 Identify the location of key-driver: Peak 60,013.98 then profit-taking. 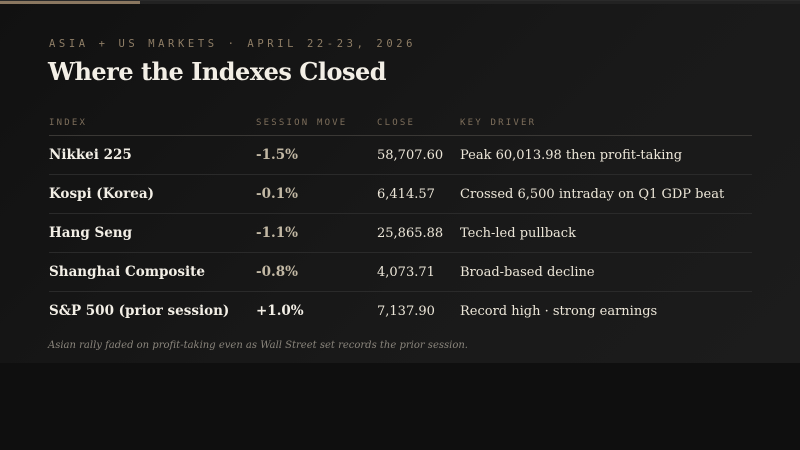
(606, 155).